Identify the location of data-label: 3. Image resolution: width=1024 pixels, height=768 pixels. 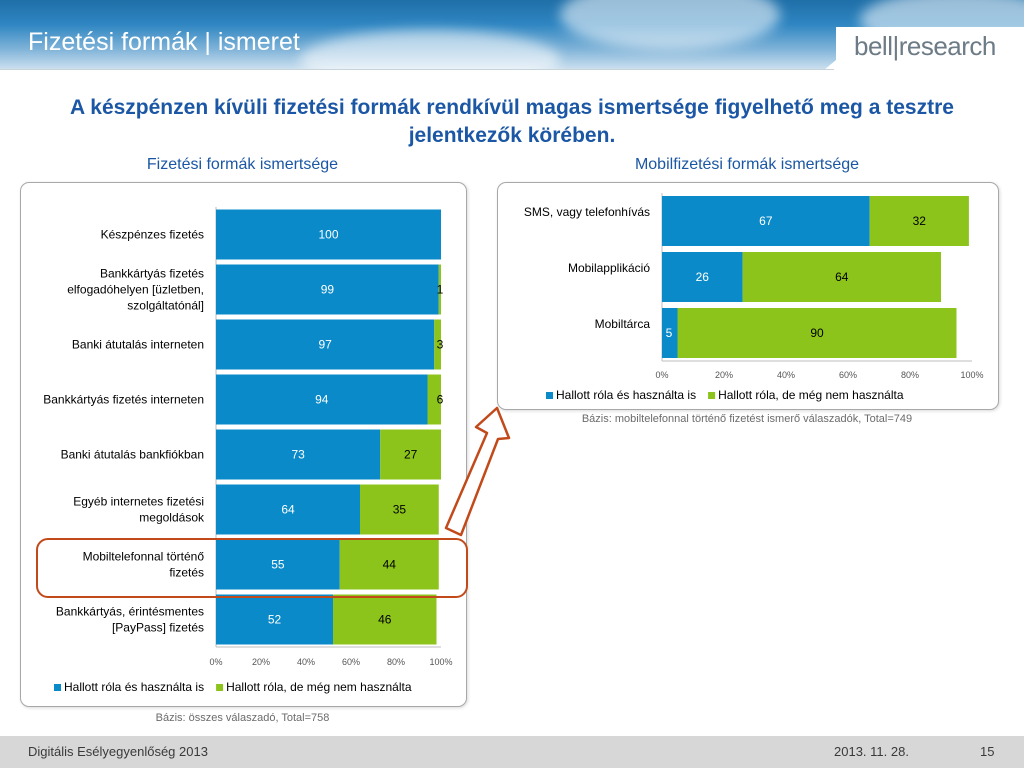
(440, 345).